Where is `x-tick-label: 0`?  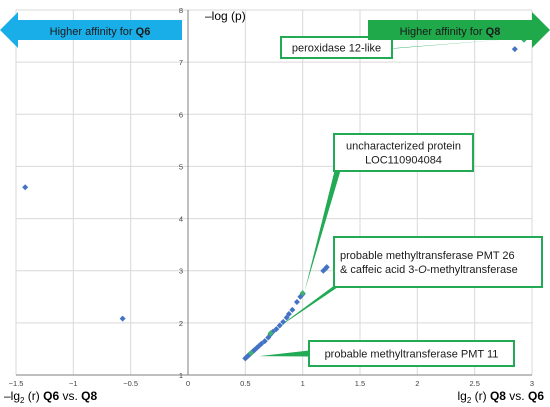 x-tick-label: 0 is located at coordinates (188, 383).